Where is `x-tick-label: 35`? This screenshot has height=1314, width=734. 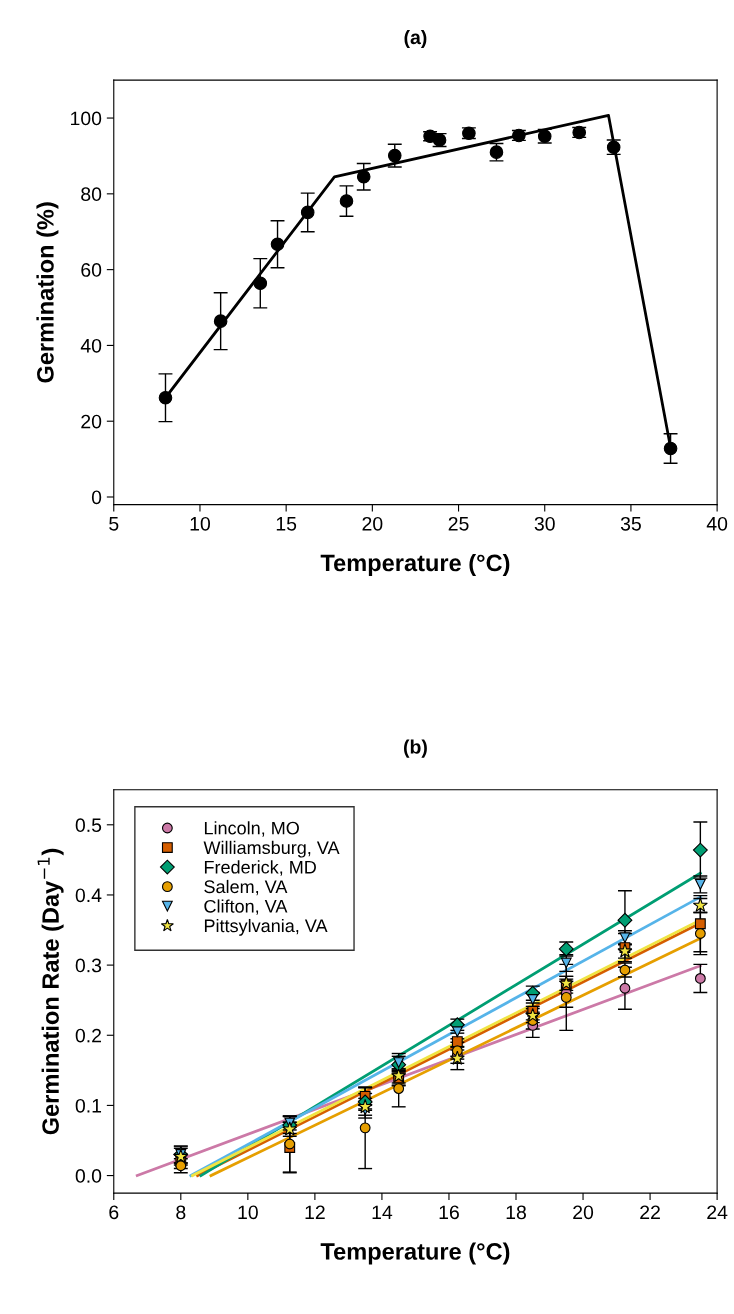
x-tick-label: 35 is located at coordinates (630, 523).